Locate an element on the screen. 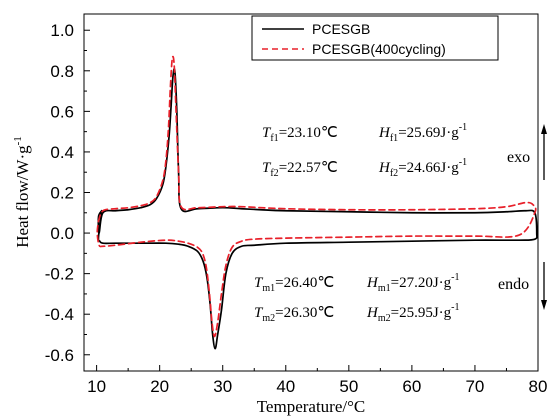 Image resolution: width=547 pixels, height=416 pixels. x-tick-label-40: 40 is located at coordinates (285, 386).